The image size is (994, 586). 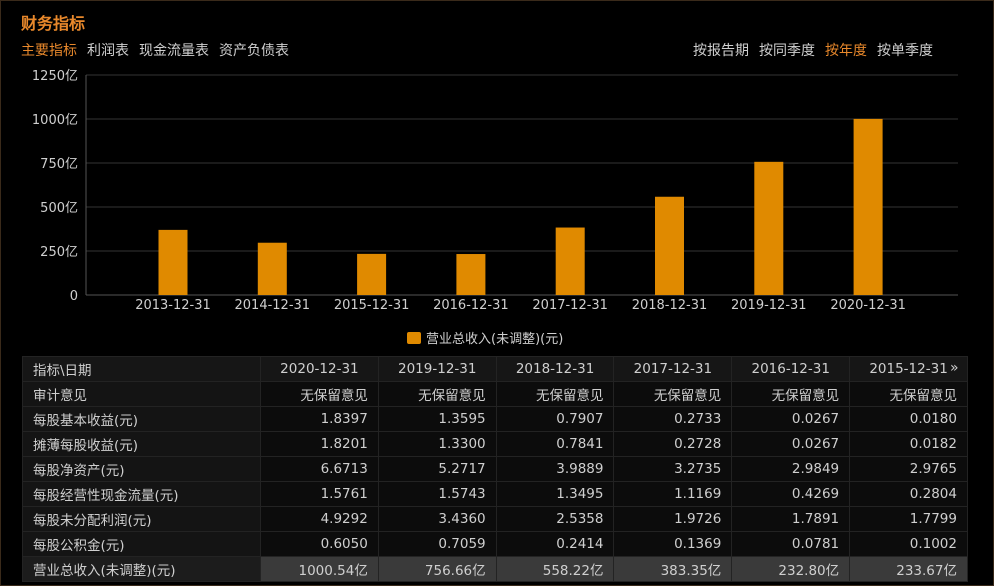 I want to click on row-label: 审计意见, so click(x=141, y=394).